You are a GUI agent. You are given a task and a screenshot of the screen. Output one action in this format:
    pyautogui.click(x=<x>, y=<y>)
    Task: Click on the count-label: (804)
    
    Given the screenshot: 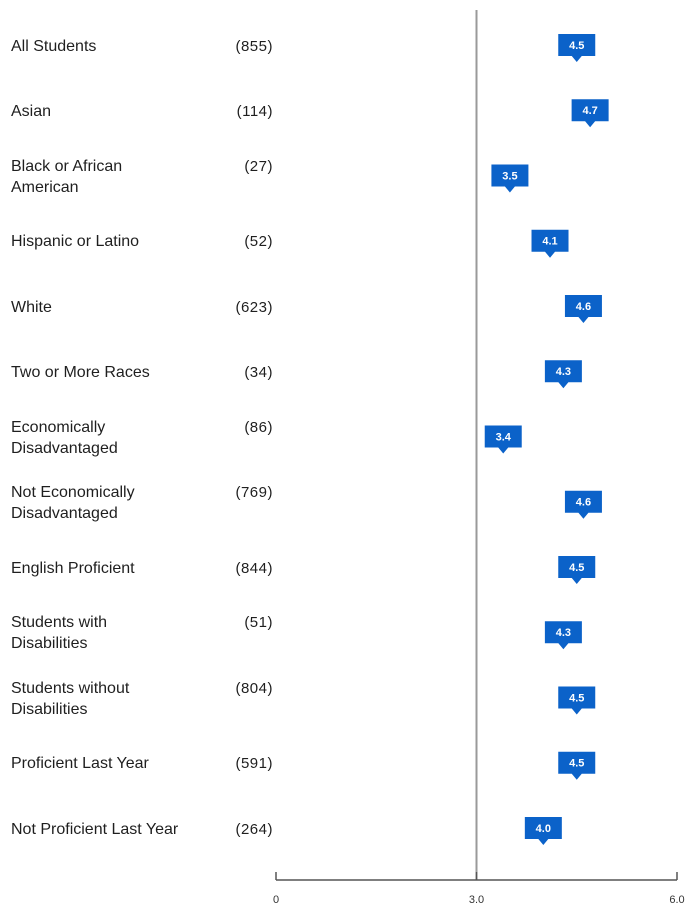 What is the action you would take?
    pyautogui.click(x=254, y=688)
    